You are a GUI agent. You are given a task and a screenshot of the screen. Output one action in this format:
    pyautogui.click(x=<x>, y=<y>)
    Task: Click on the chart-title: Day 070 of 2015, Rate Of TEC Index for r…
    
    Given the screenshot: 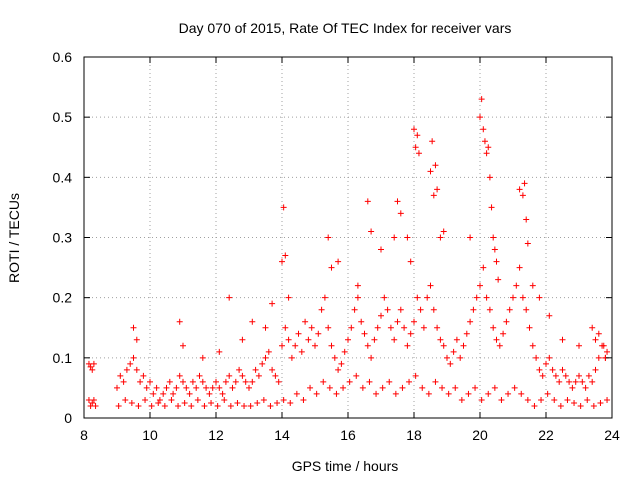 What is the action you would take?
    pyautogui.click(x=345, y=28)
    